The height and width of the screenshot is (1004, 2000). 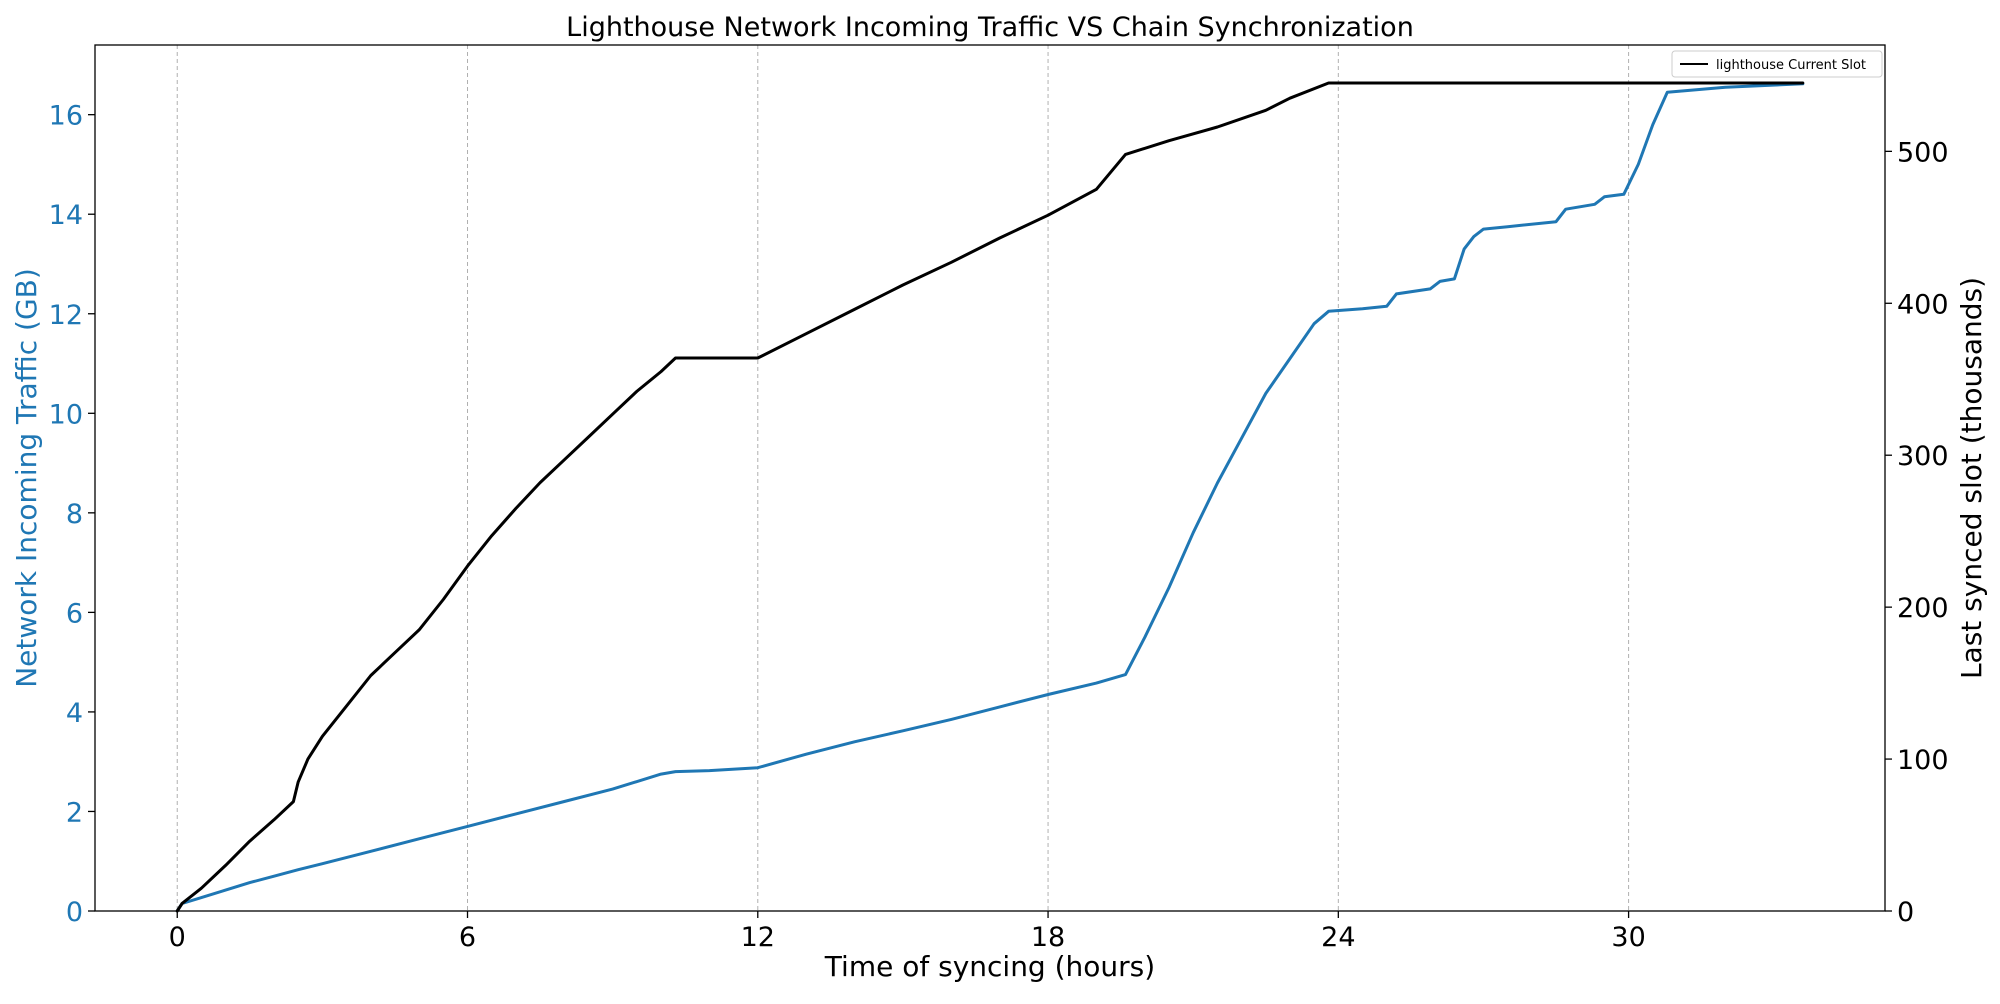 I want to click on x-tick-label: 18, so click(x=1048, y=937).